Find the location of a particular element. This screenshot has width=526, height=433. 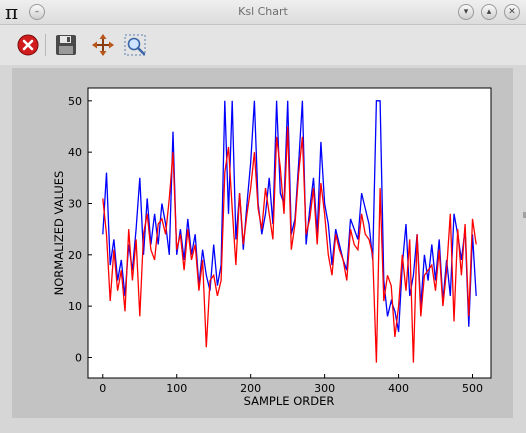

x-tick-label: 200 is located at coordinates (250, 388).